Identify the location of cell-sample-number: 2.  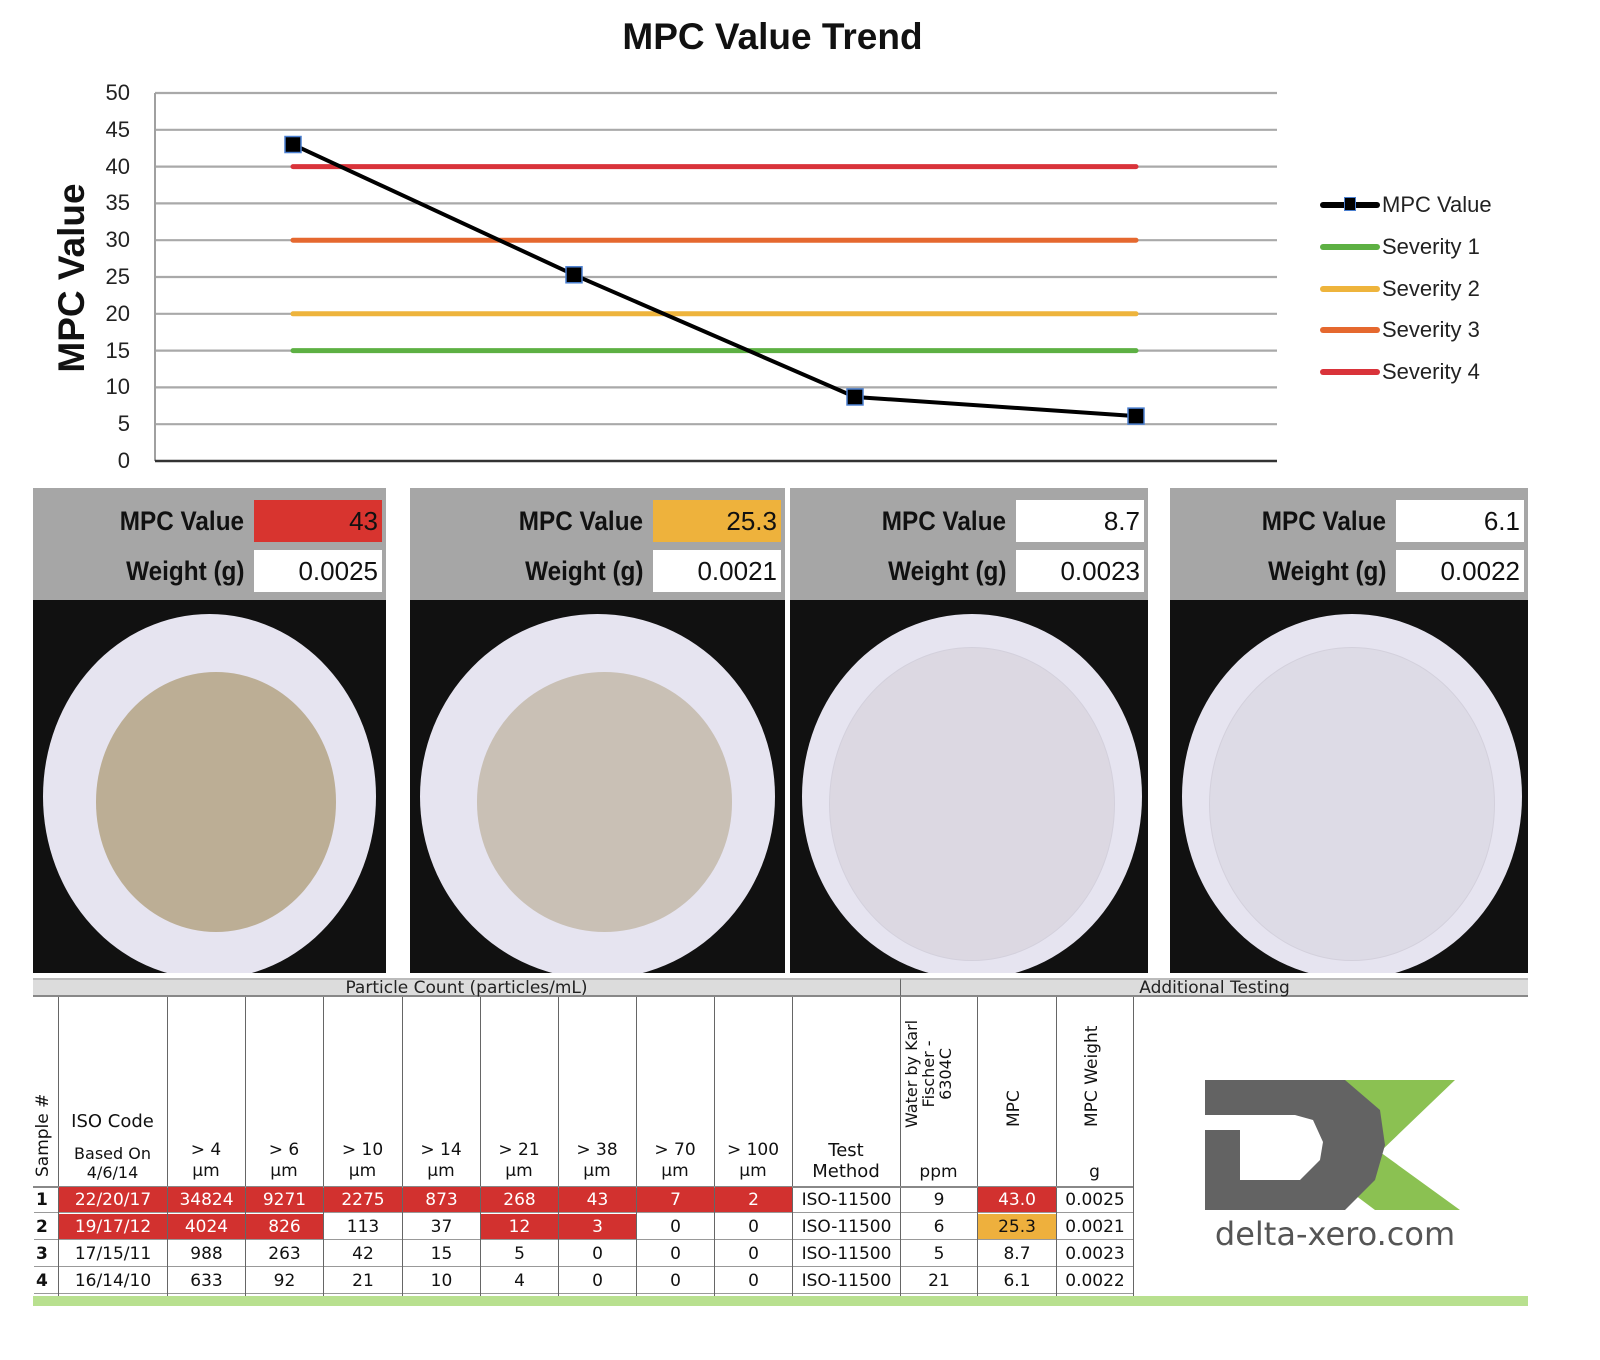
(46, 1227).